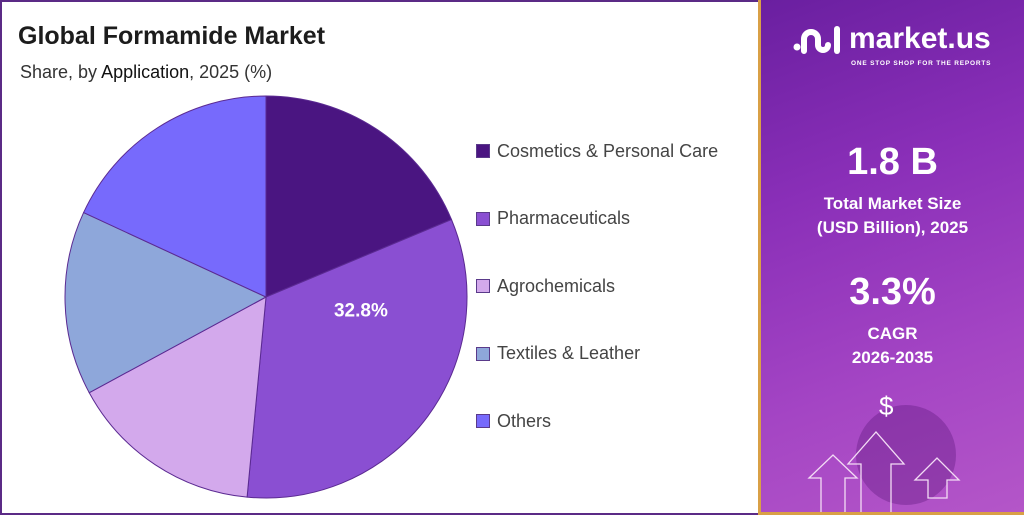  Describe the element at coordinates (524, 420) in the screenshot. I see `legend-label: Others` at that location.